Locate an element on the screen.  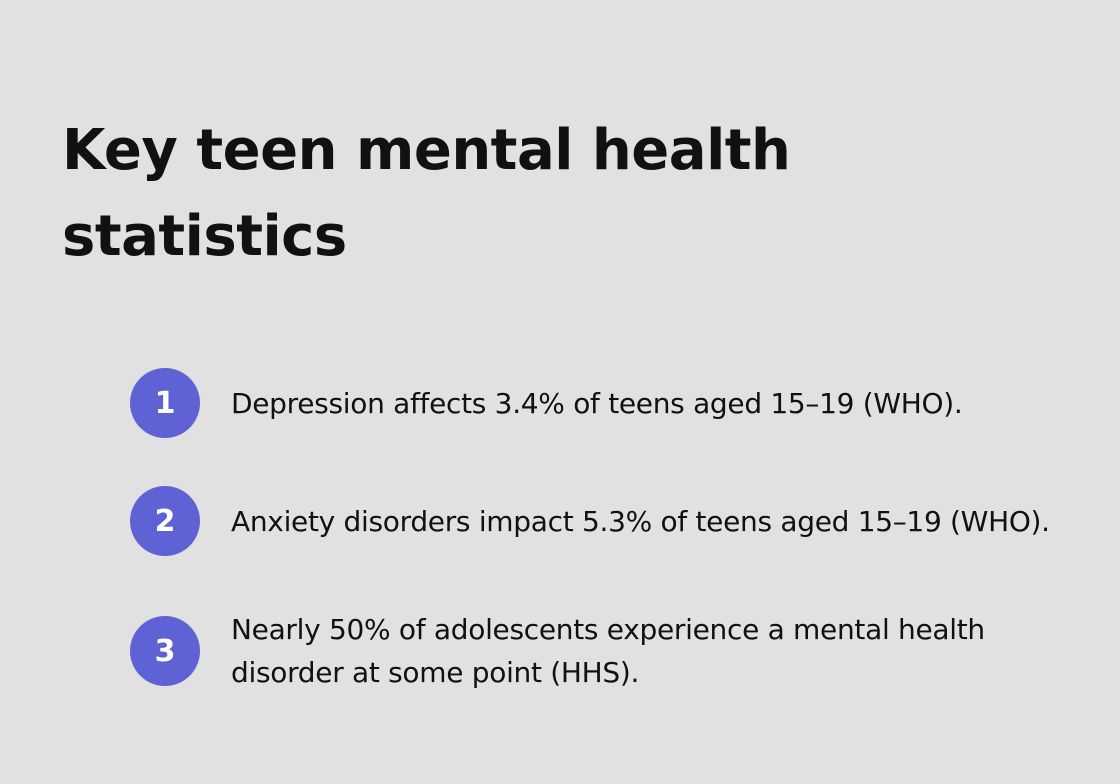
item-number: 1 is located at coordinates (165, 403).